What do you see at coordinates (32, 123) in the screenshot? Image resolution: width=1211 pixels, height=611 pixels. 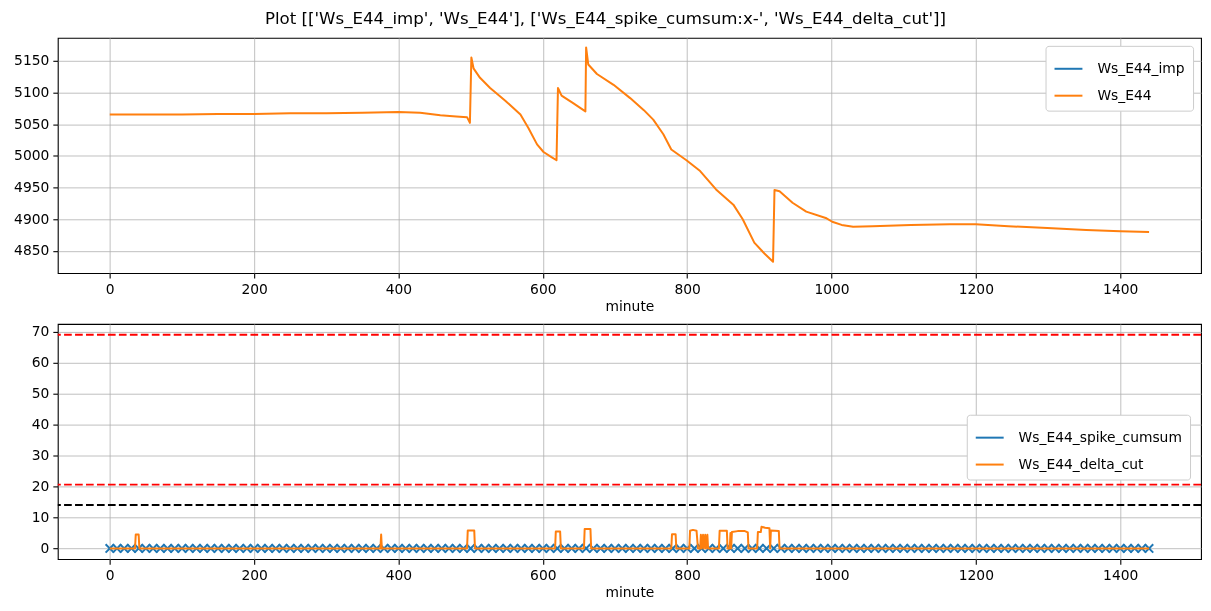 I see `y-tick-label: 5050` at bounding box center [32, 123].